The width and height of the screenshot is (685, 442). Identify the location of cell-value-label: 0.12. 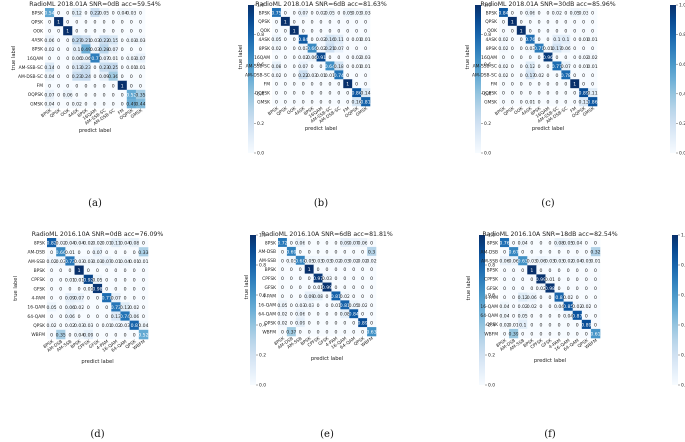
(523, 298).